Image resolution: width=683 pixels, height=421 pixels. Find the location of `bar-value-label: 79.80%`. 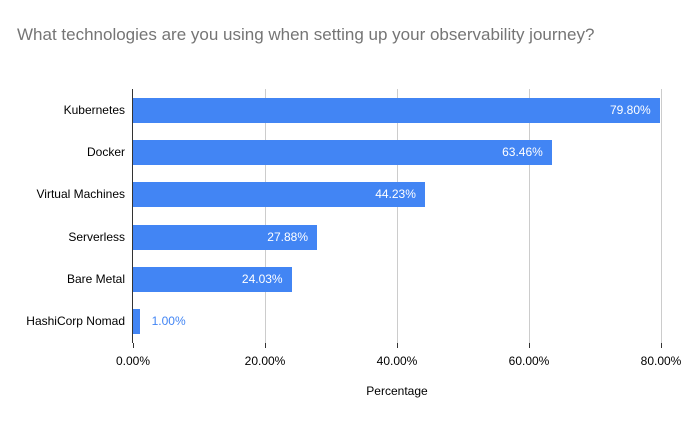

bar-value-label: 79.80% is located at coordinates (630, 109).